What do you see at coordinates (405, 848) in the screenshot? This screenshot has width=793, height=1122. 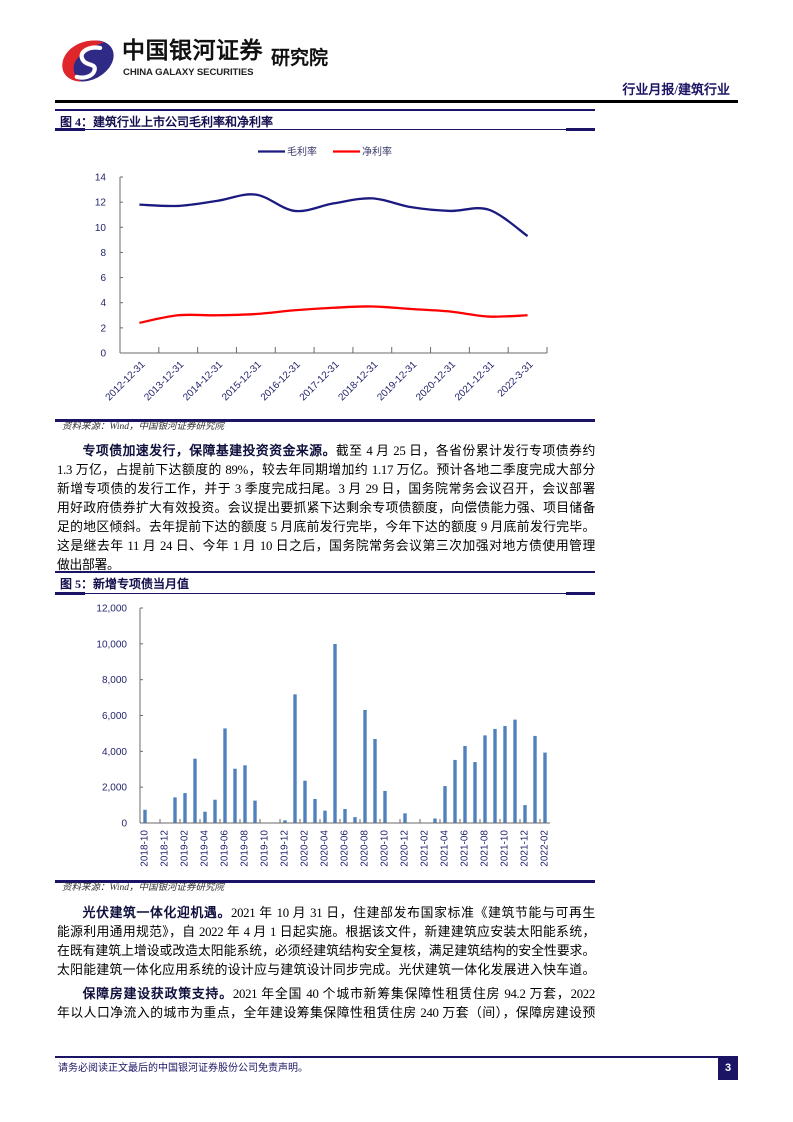 I see `x-tick-label: 2020-12` at bounding box center [405, 848].